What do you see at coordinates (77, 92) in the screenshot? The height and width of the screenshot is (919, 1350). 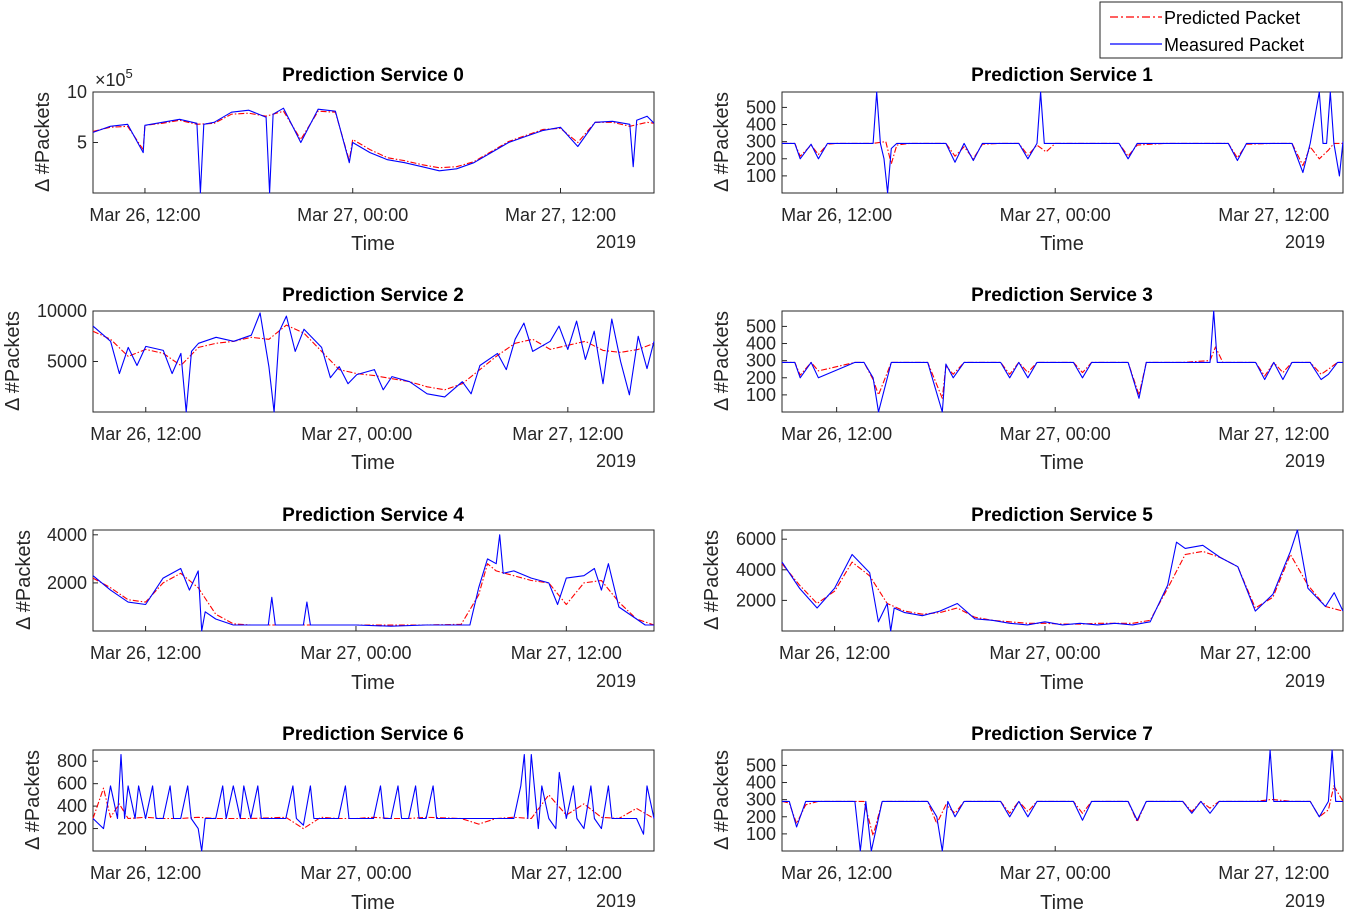 I see `y-tick-label: 10` at bounding box center [77, 92].